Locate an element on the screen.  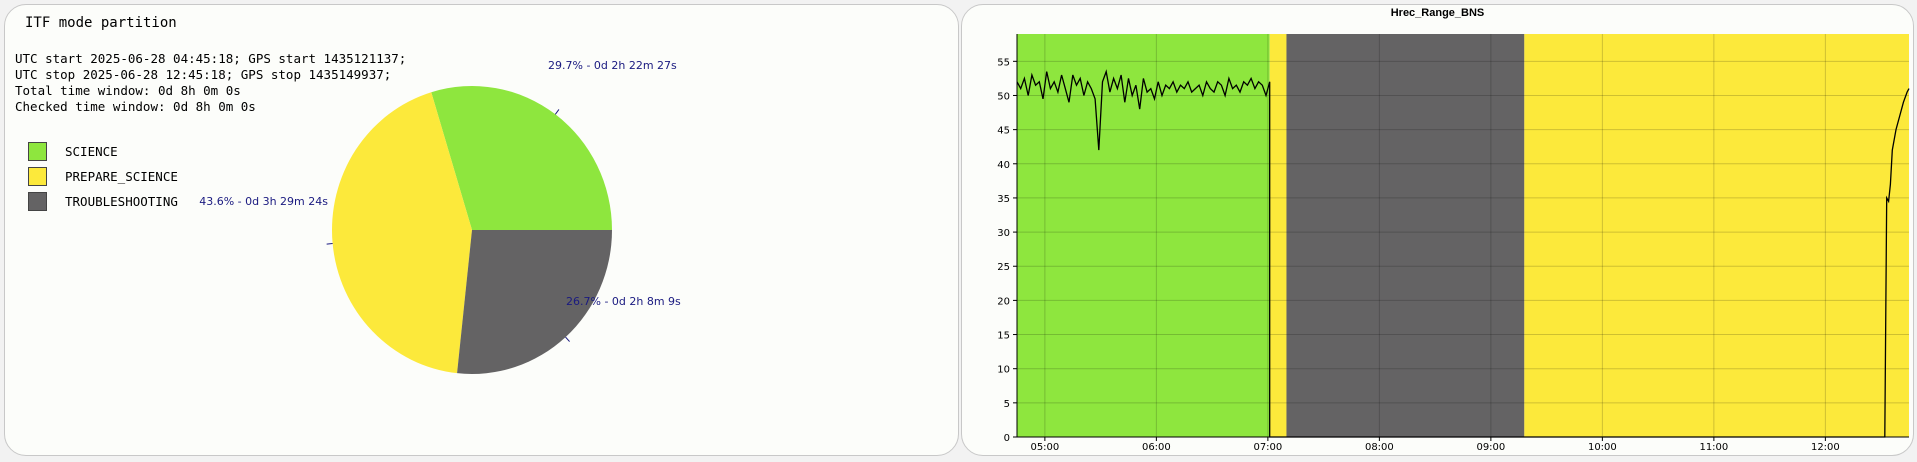
x-tick-label: 05:00 is located at coordinates (1044, 447).